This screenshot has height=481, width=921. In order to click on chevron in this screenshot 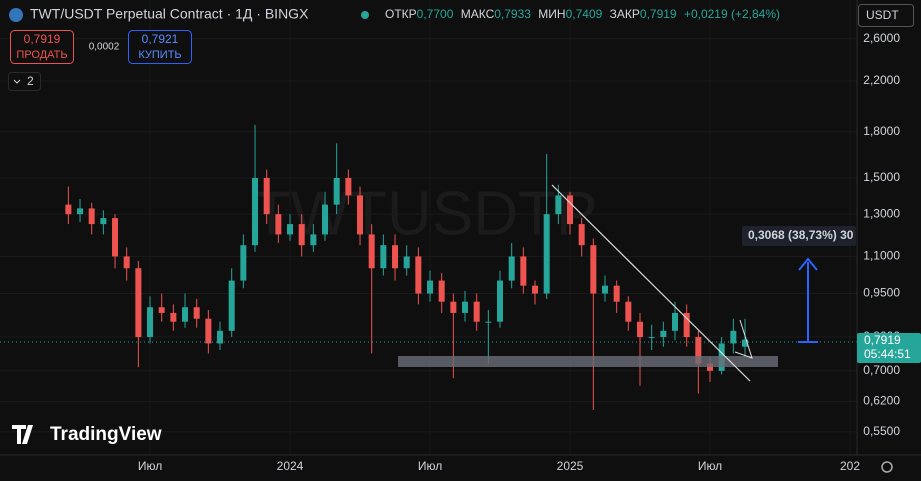, I will do `click(17, 81)`.